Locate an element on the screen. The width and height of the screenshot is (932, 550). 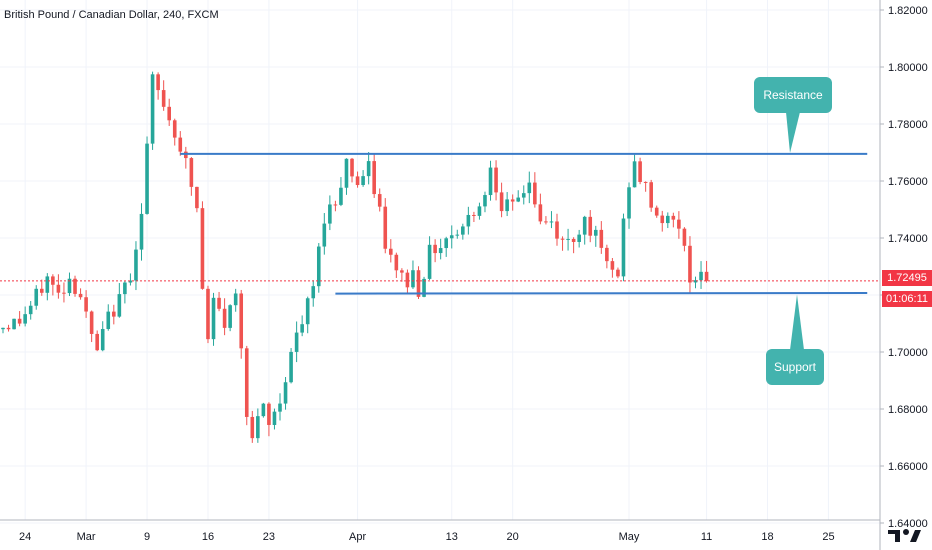
support-line is located at coordinates (601, 293).